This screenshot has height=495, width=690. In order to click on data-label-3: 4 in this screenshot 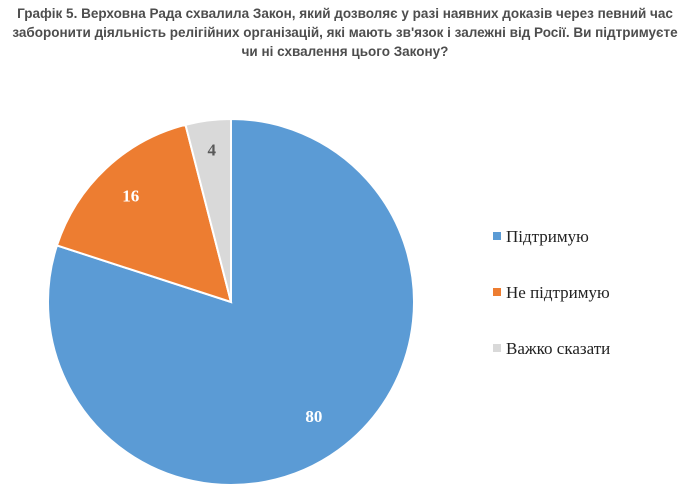, I will do `click(211, 149)`.